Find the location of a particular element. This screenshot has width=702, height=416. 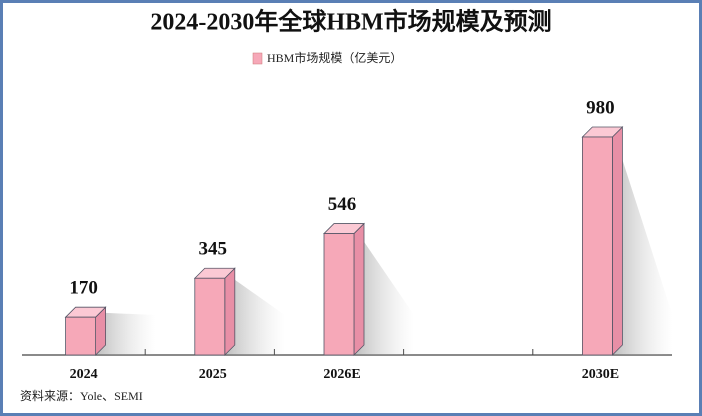

x-tick-label: 2030E is located at coordinates (600, 374).